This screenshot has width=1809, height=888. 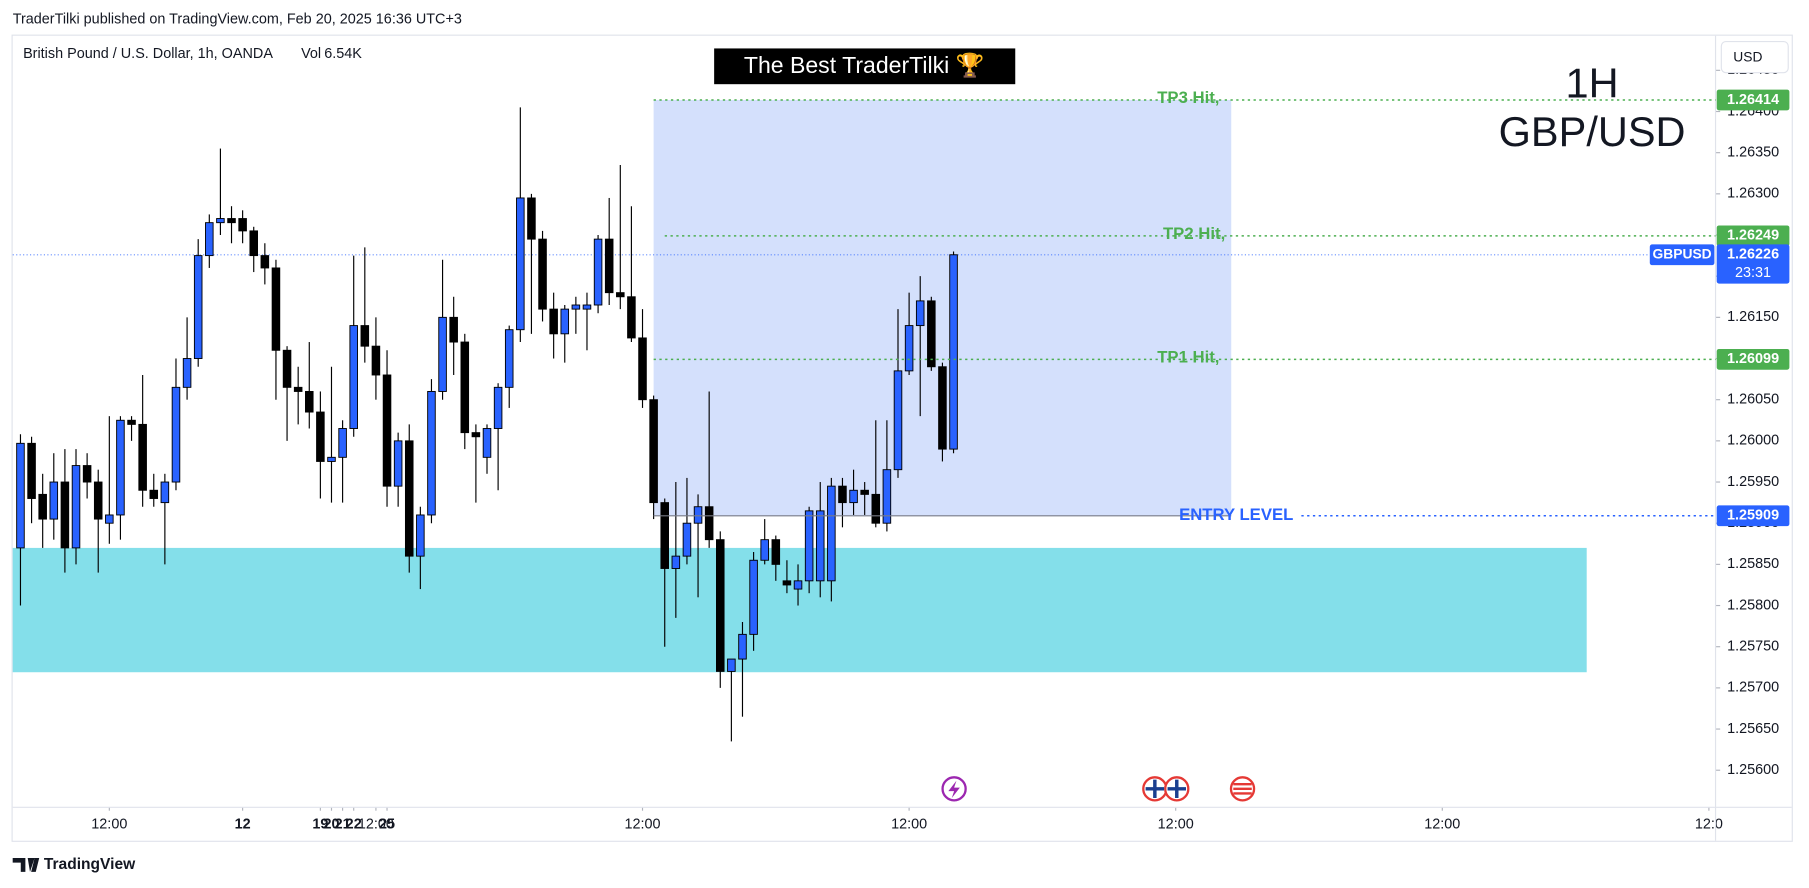 What do you see at coordinates (1753, 605) in the screenshot?
I see `y-tick-label: 1.25800` at bounding box center [1753, 605].